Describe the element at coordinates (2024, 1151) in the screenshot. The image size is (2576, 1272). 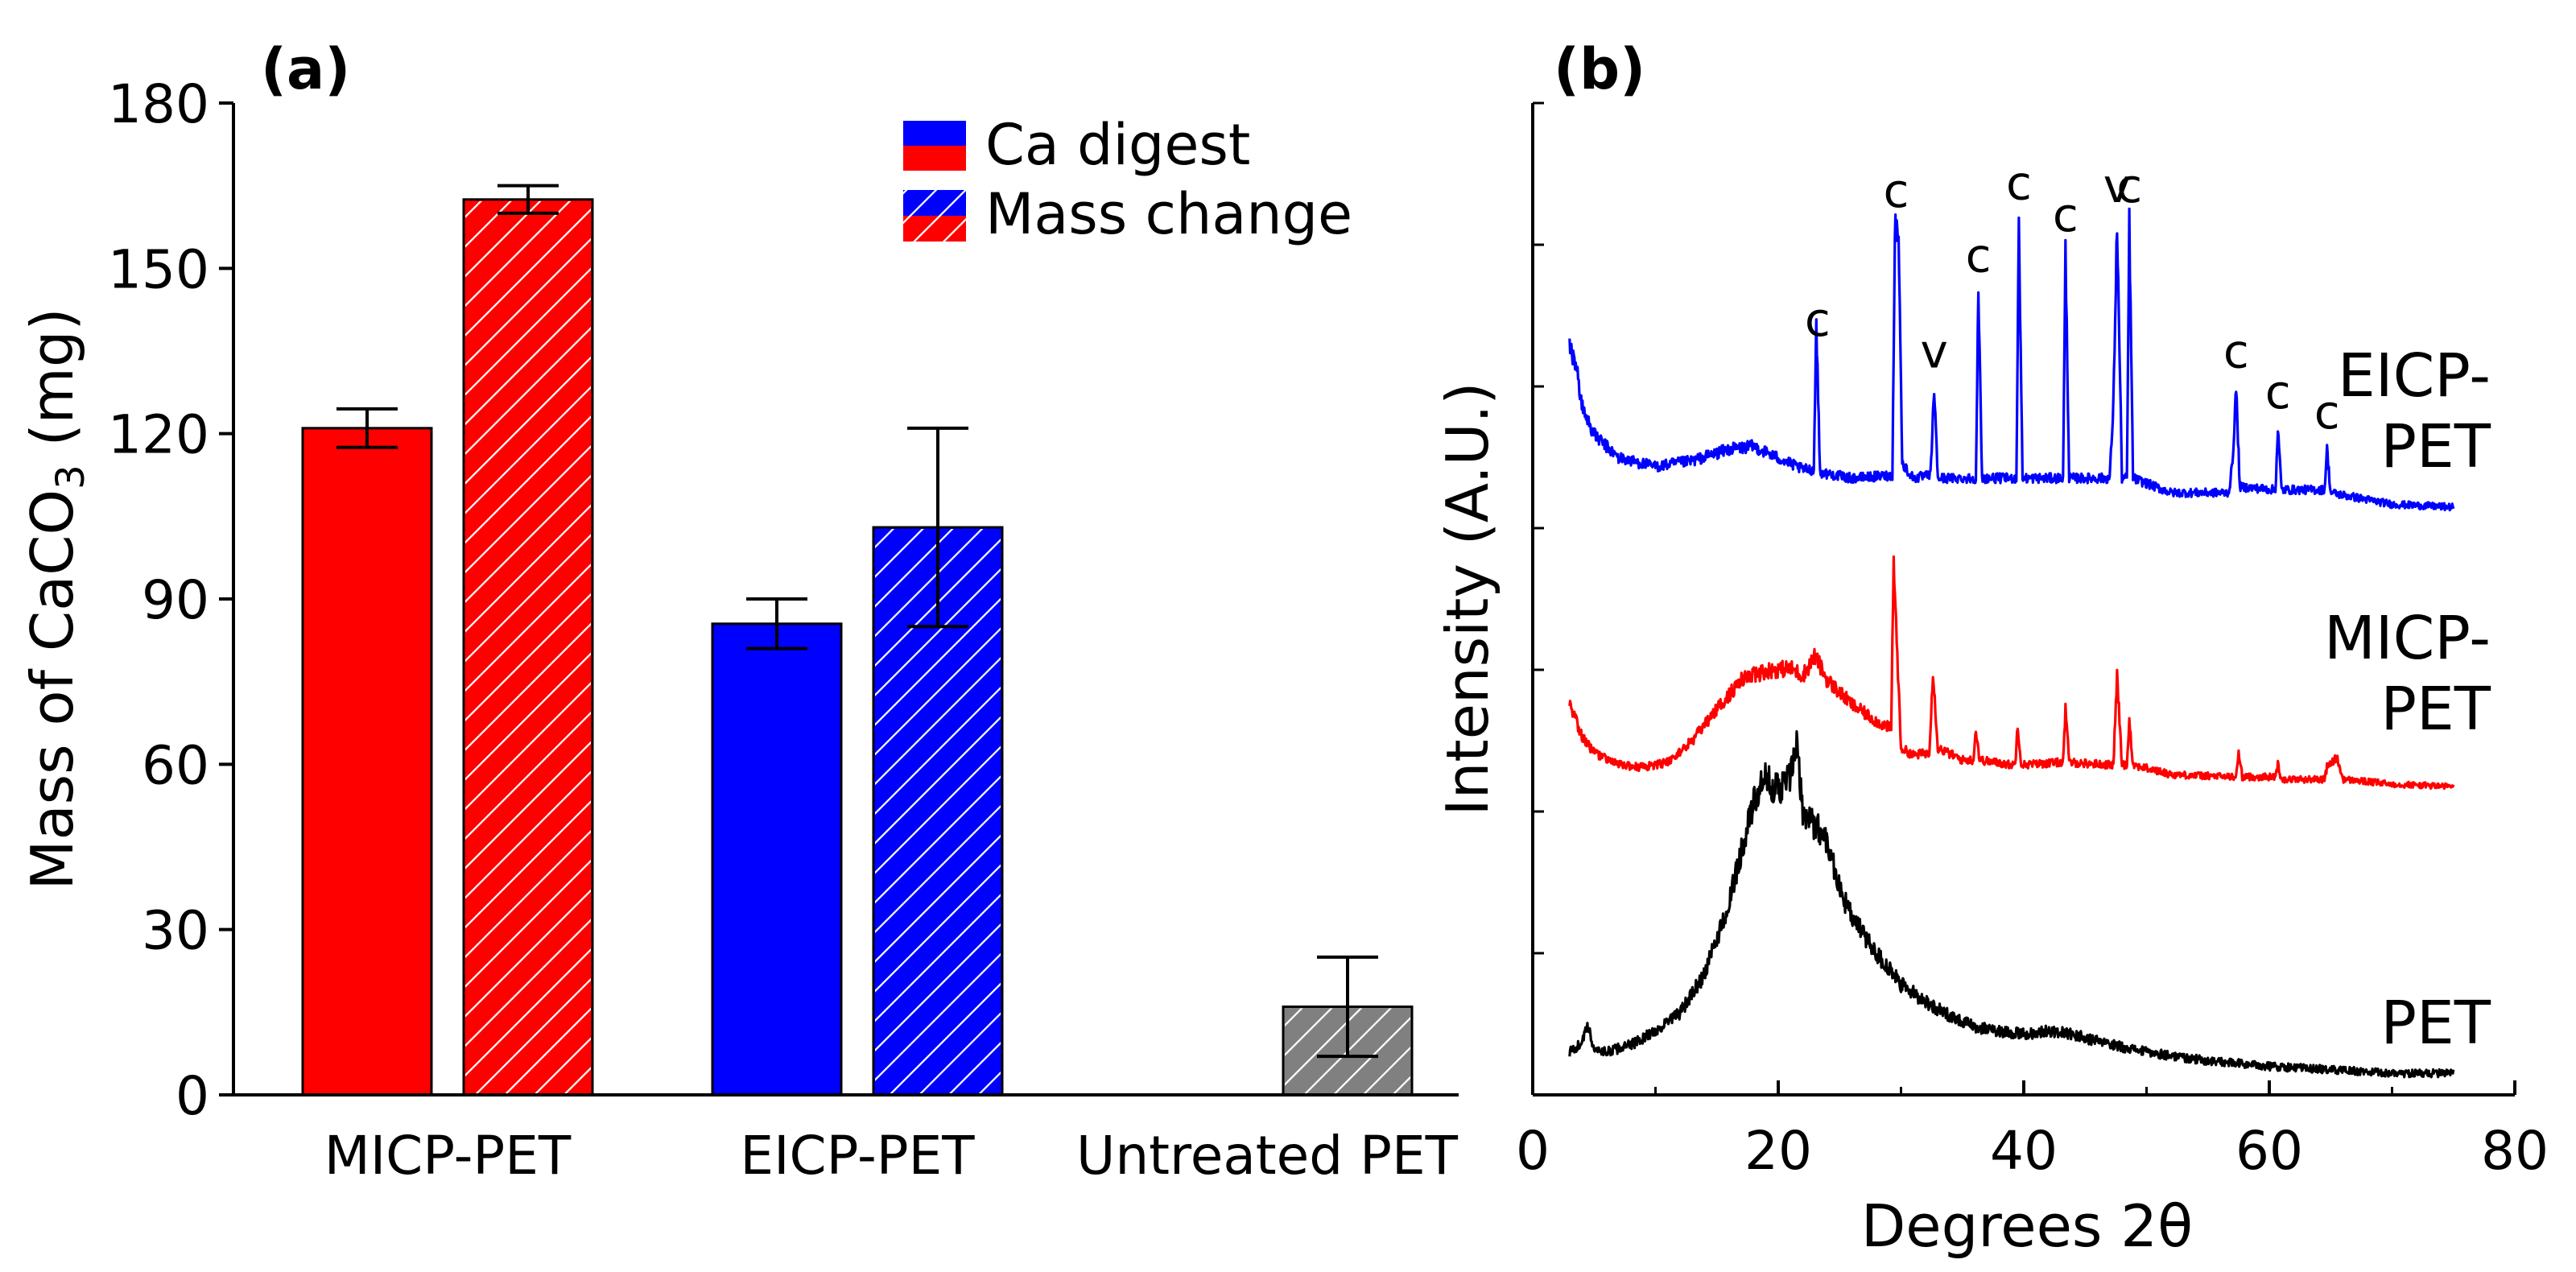
I see `panel-b-xtick-label: 40` at that location.